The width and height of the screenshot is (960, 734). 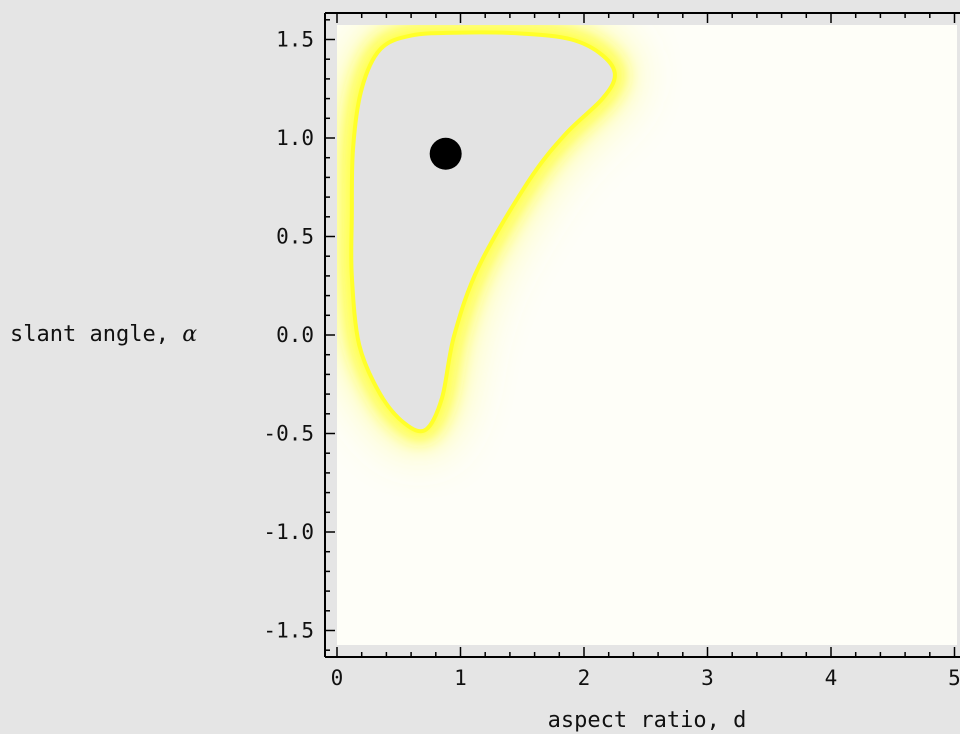 What do you see at coordinates (295, 237) in the screenshot?
I see `y-tick-label: 0.5` at bounding box center [295, 237].